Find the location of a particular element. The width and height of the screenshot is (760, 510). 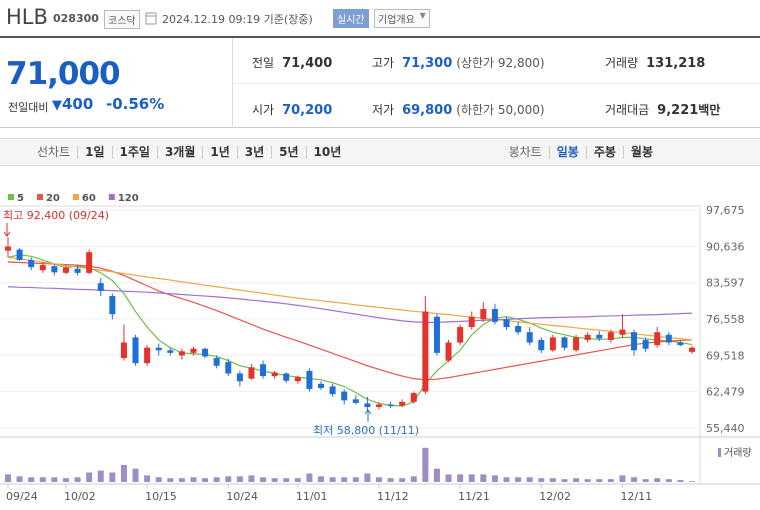

stat: 거래량 131,218 is located at coordinates (655, 62).